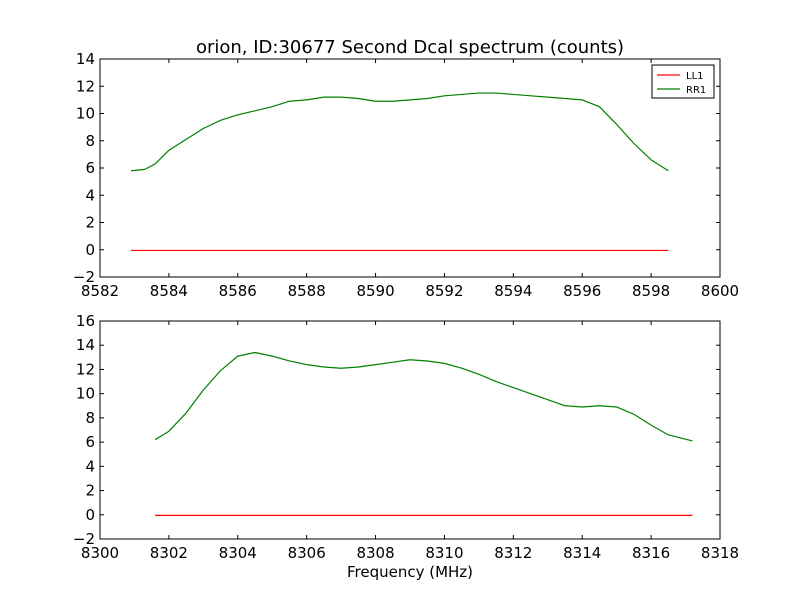  What do you see at coordinates (513, 291) in the screenshot?
I see `x-tick-label: 8594` at bounding box center [513, 291].